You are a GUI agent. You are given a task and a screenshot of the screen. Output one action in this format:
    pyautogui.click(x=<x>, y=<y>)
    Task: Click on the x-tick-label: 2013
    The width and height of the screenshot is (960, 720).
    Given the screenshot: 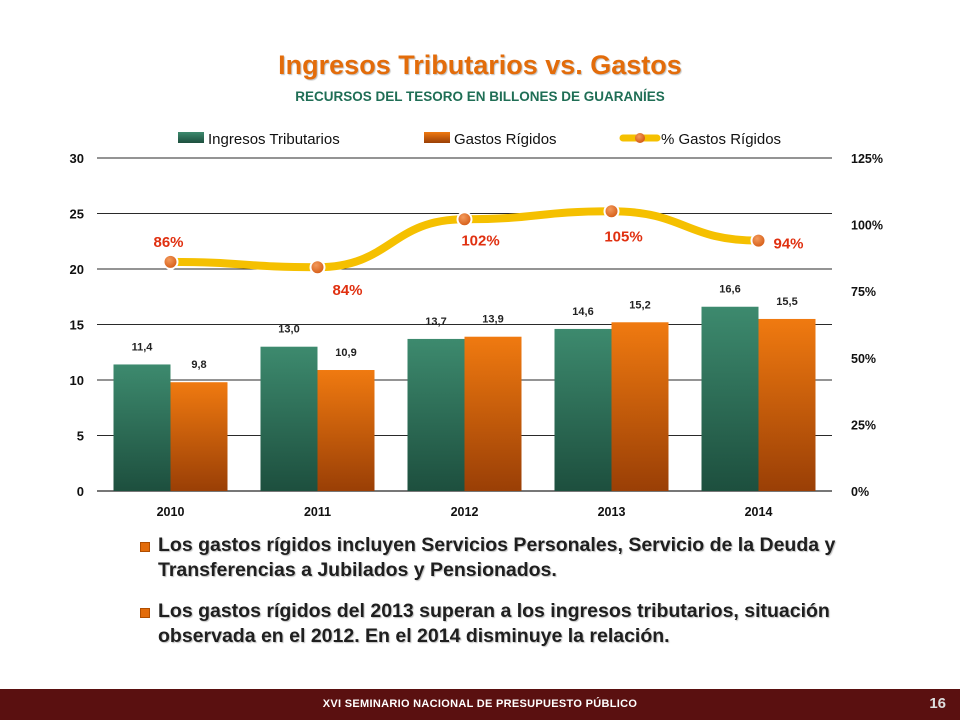 What is the action you would take?
    pyautogui.click(x=612, y=512)
    